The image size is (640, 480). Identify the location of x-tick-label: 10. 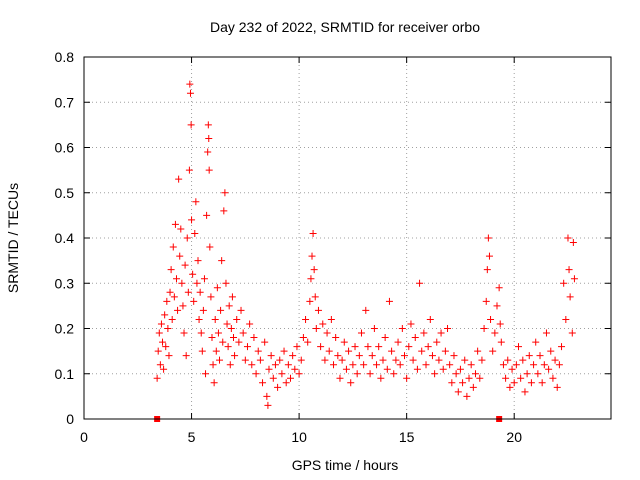
(299, 437).